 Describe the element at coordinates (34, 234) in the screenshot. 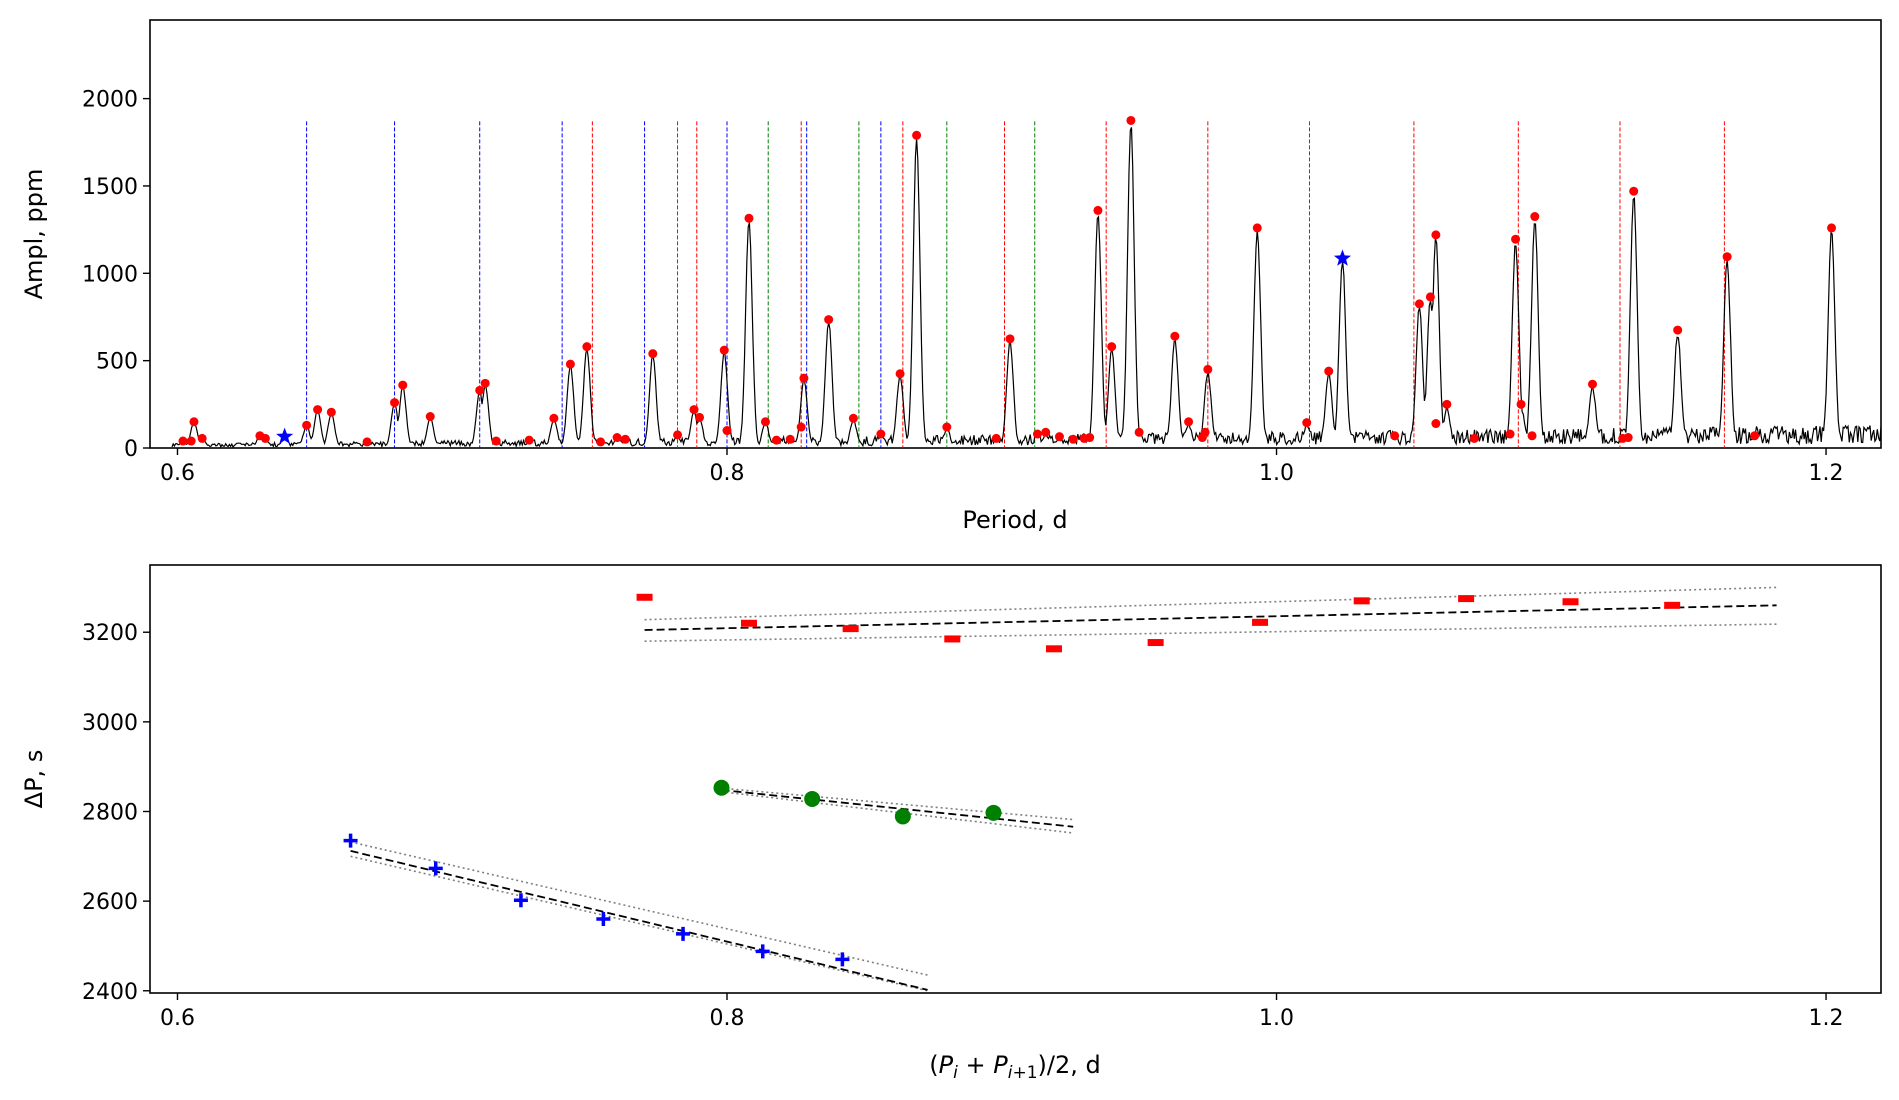

I see `periodogram-y-label: Ampl, ppm` at that location.